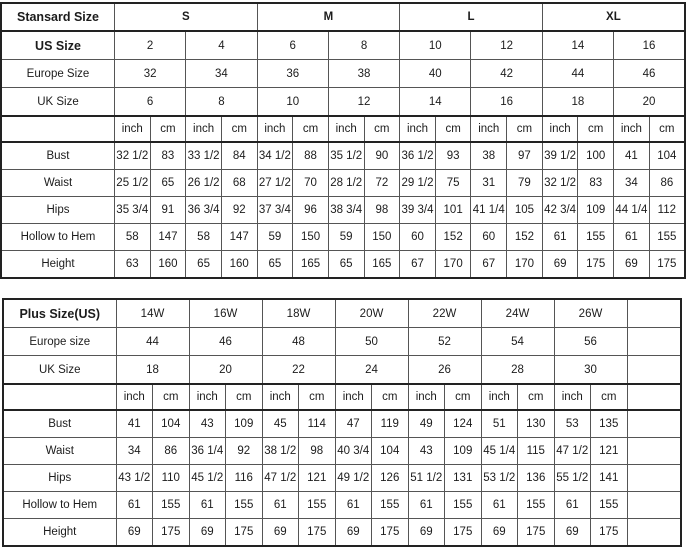  I want to click on waist-inch-value: 34, so click(631, 183).